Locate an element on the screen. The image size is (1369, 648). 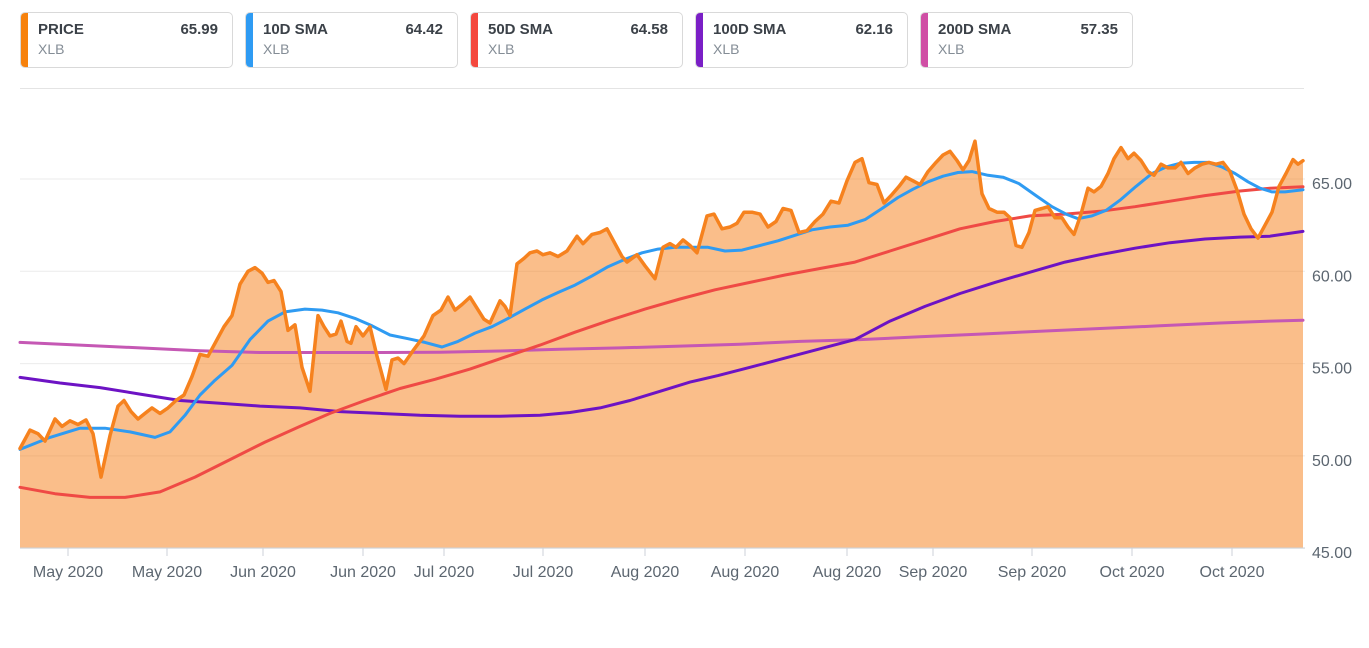
y-axis-label: 65.00 is located at coordinates (1332, 184).